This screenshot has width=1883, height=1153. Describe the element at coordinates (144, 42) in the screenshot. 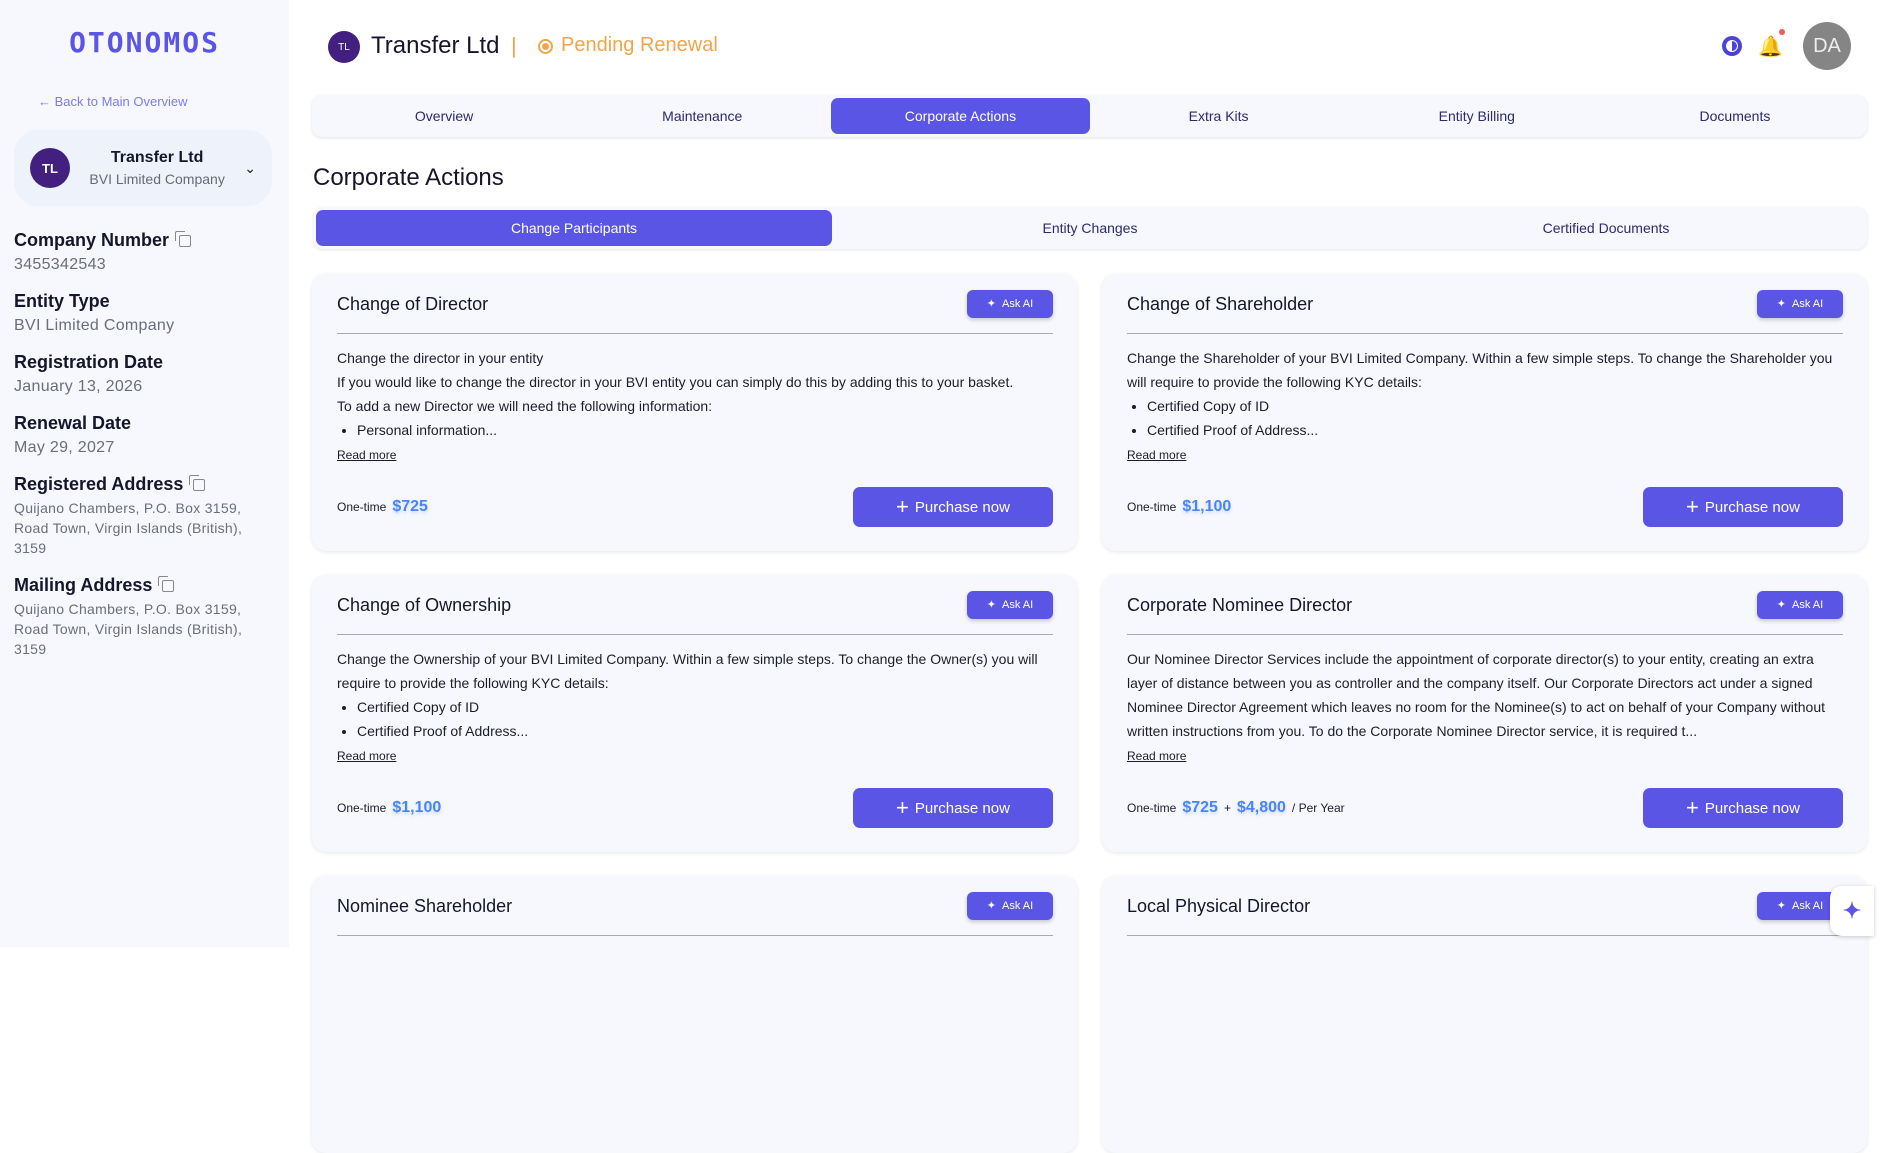

I see `logo: OTONOMOS` at that location.